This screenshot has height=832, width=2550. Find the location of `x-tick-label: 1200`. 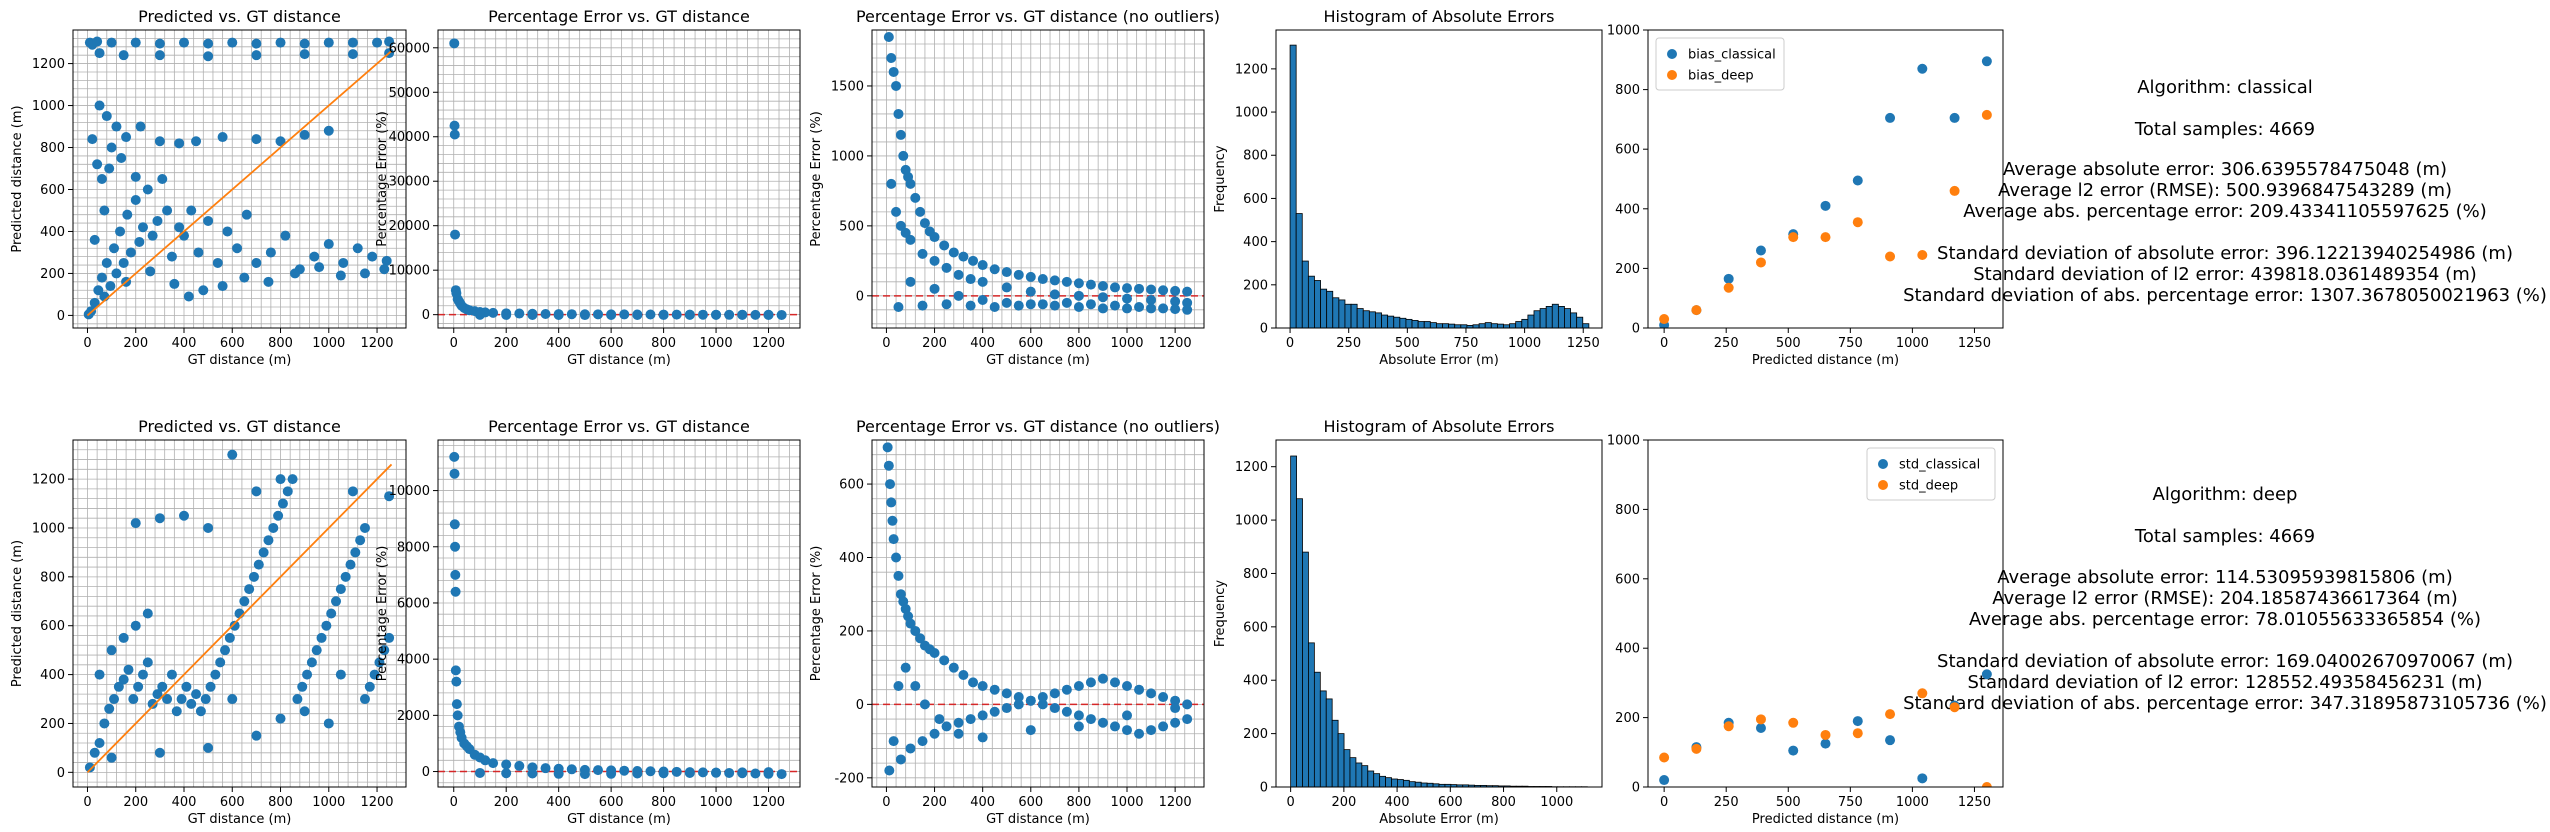

x-tick-label: 1200 is located at coordinates (768, 343).